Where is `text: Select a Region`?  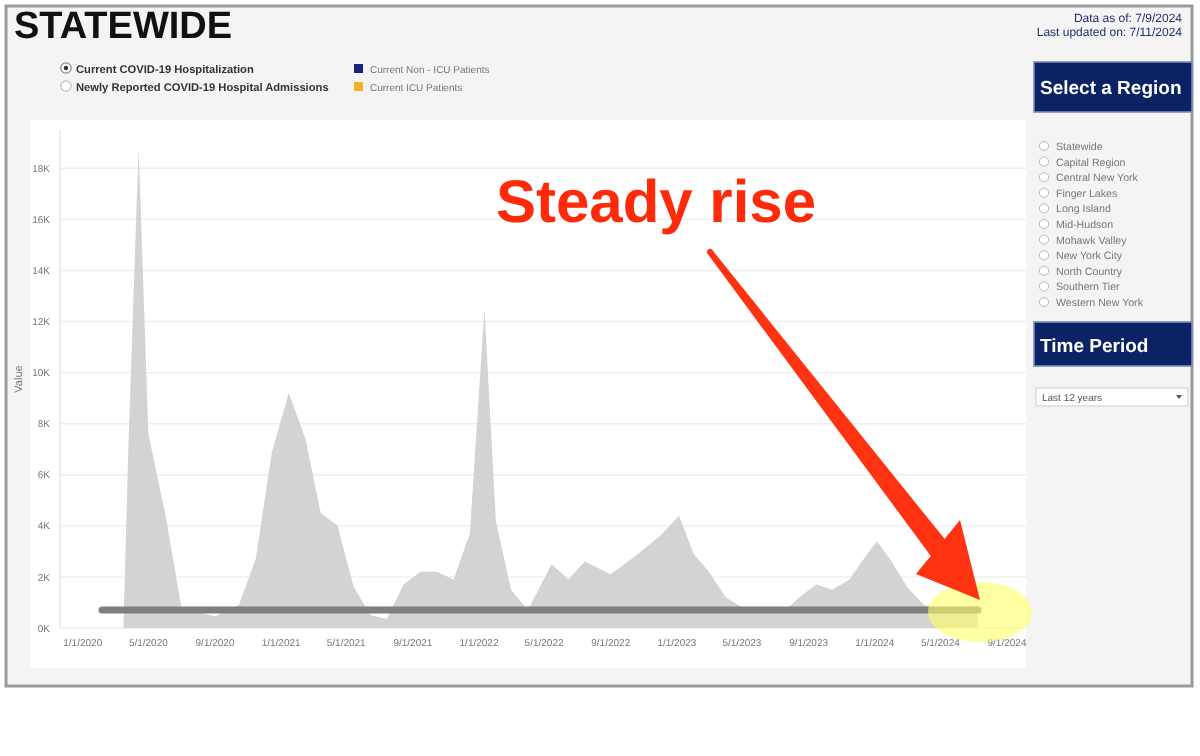 text: Select a Region is located at coordinates (1111, 89).